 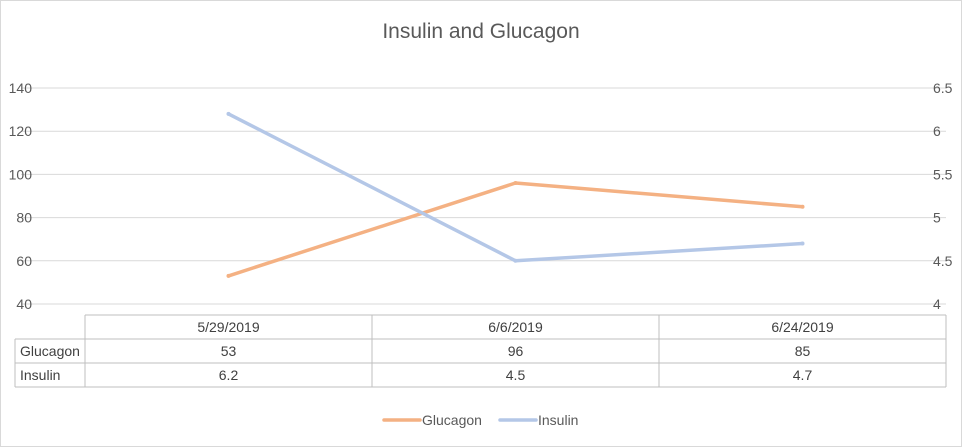 What do you see at coordinates (24, 261) in the screenshot?
I see `left-axis-tick-label: 60` at bounding box center [24, 261].